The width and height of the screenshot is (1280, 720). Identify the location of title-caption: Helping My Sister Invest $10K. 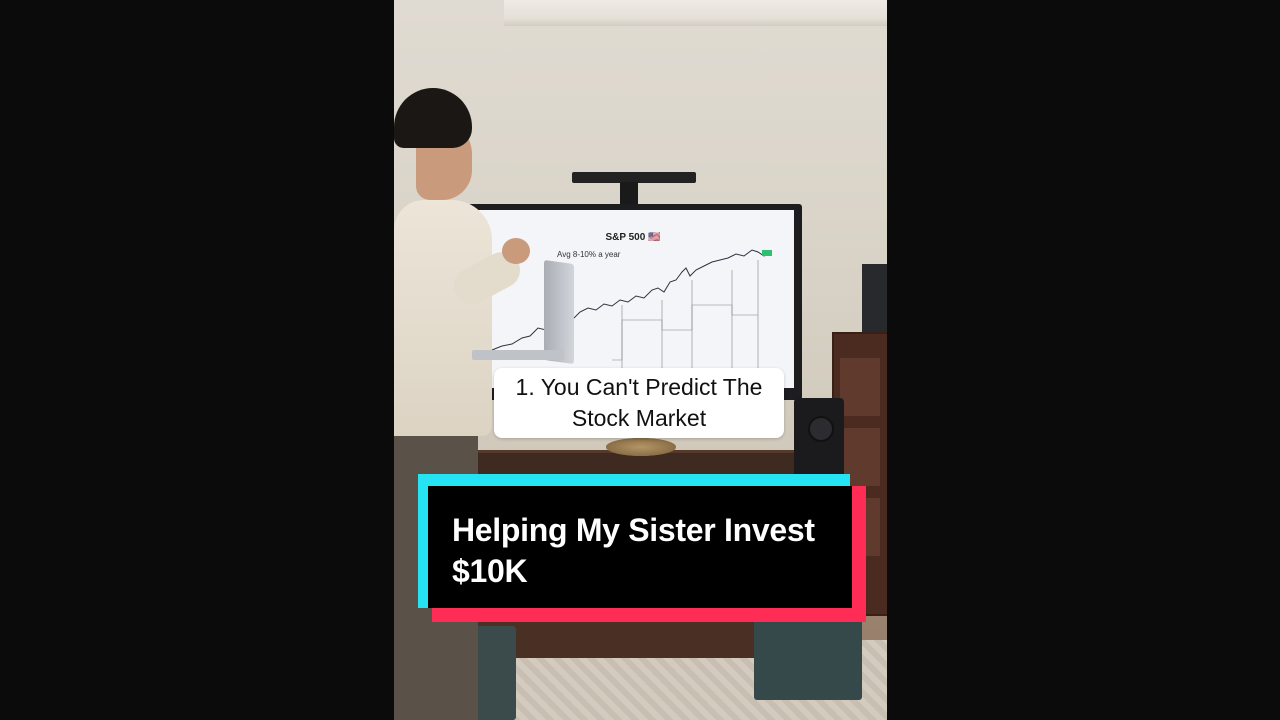
(643, 548).